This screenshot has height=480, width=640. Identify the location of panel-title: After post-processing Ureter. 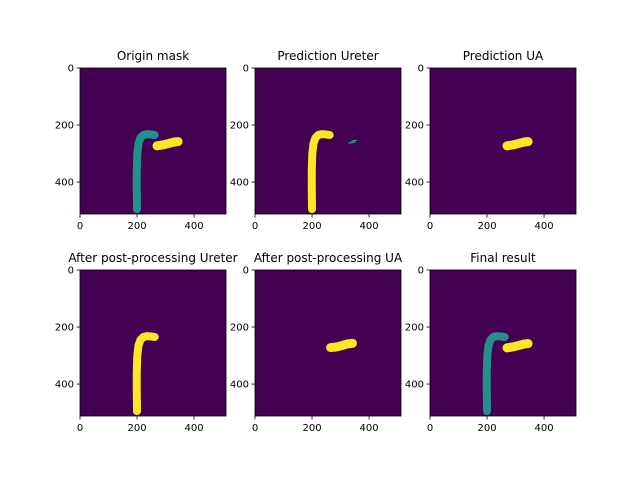
(152, 258).